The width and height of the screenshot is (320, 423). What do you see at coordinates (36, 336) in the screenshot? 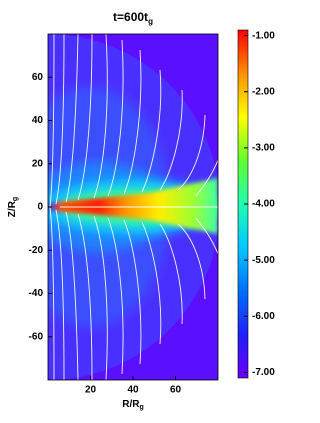
I see `y-tick-label: -60` at bounding box center [36, 336].